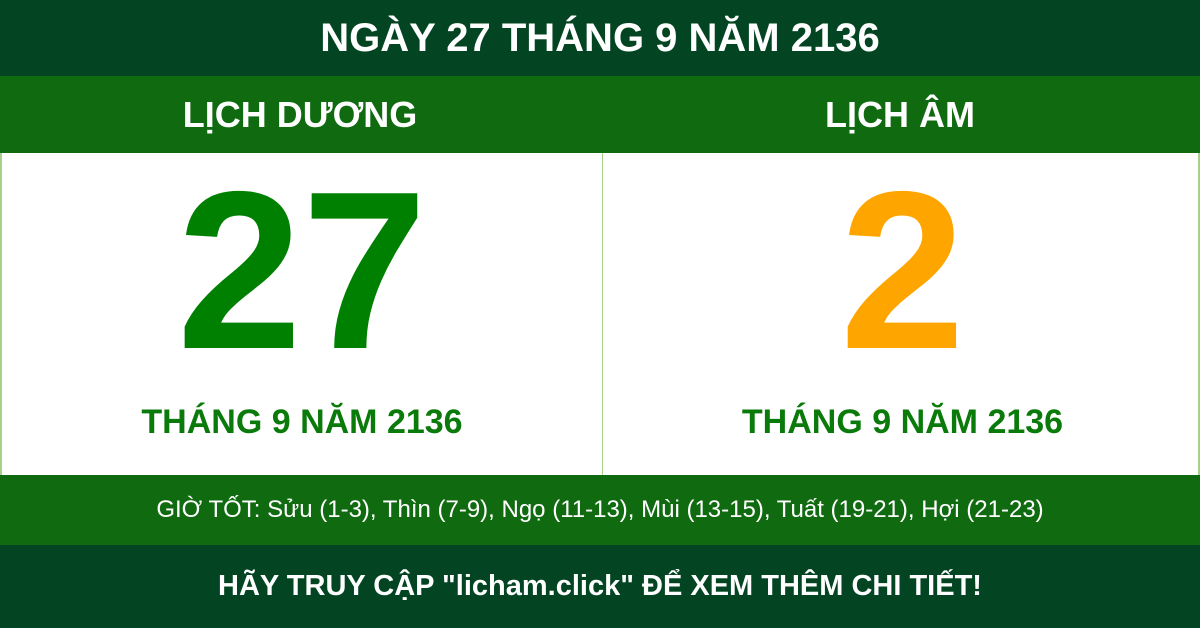 The height and width of the screenshot is (628, 1200). What do you see at coordinates (302, 270) in the screenshot?
I see `solar-day: 27` at bounding box center [302, 270].